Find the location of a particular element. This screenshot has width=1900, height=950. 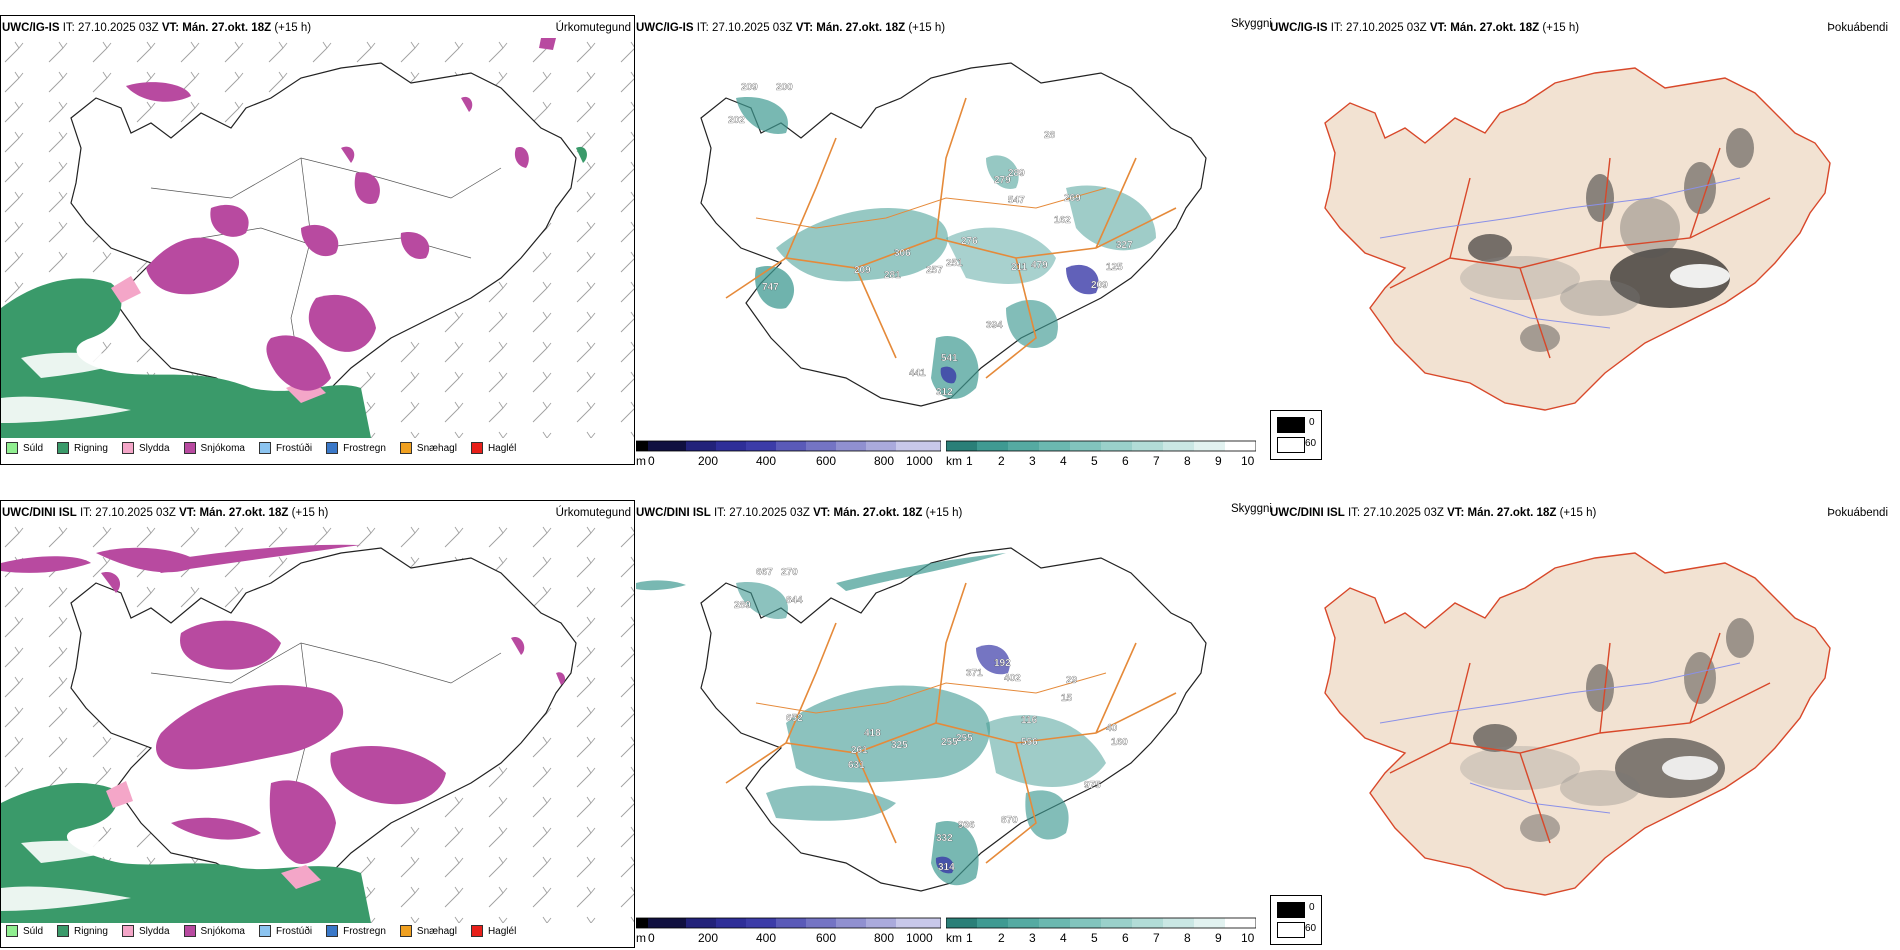

vis-label: 541 is located at coordinates (949, 358).